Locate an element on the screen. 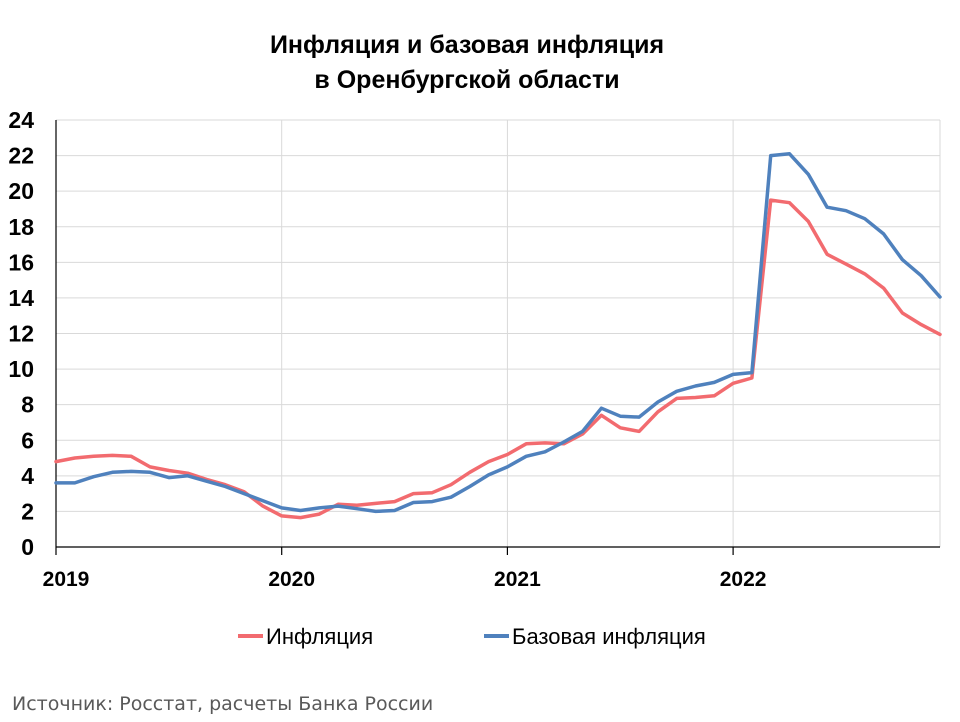 The width and height of the screenshot is (960, 722). y-tick-label: 8 is located at coordinates (27, 405).